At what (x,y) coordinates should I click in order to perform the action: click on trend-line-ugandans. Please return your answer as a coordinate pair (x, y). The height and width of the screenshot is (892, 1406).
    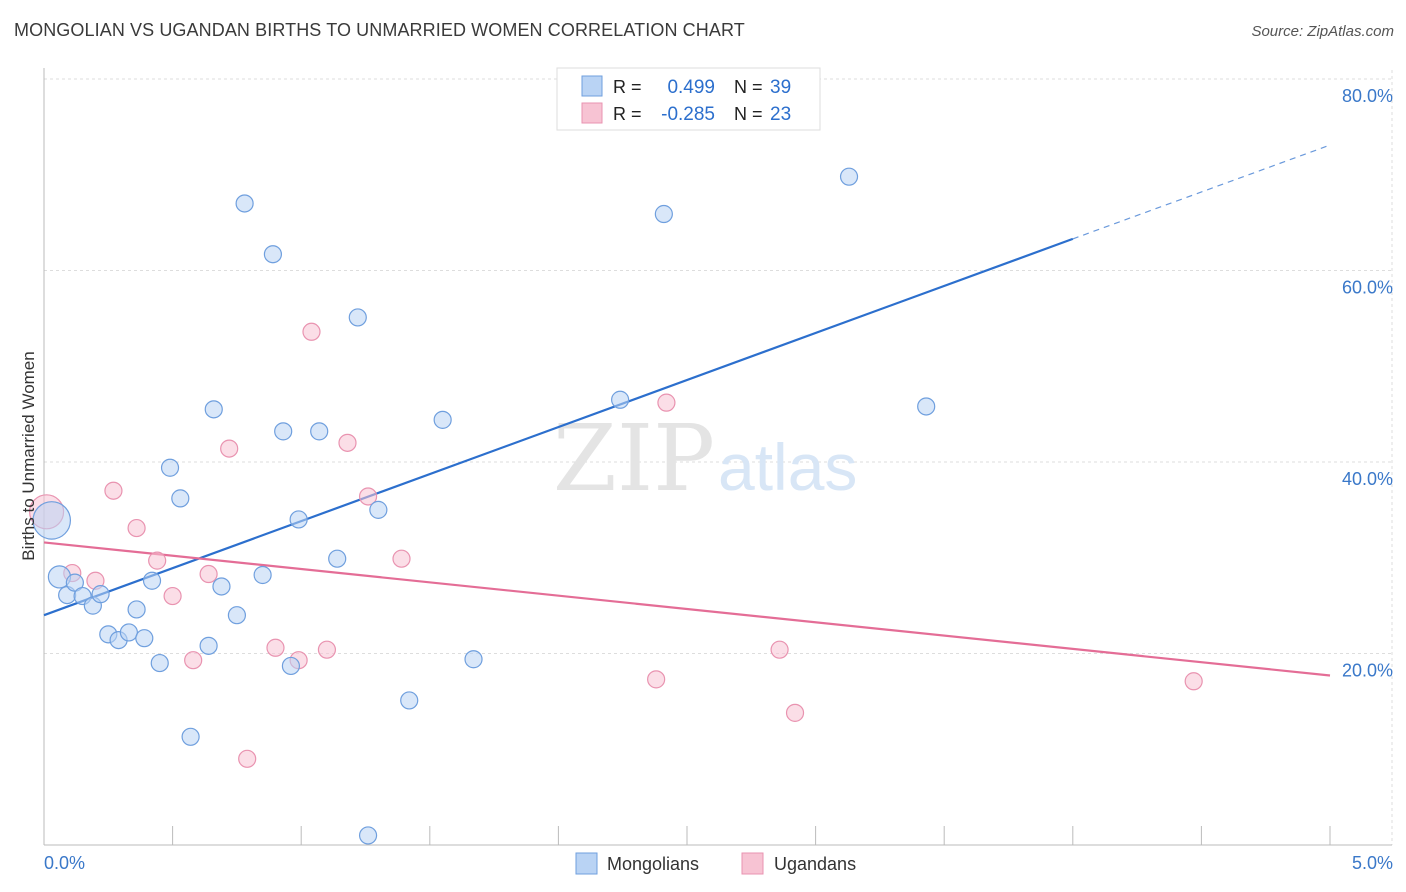
    Looking at the image, I should click on (687, 609).